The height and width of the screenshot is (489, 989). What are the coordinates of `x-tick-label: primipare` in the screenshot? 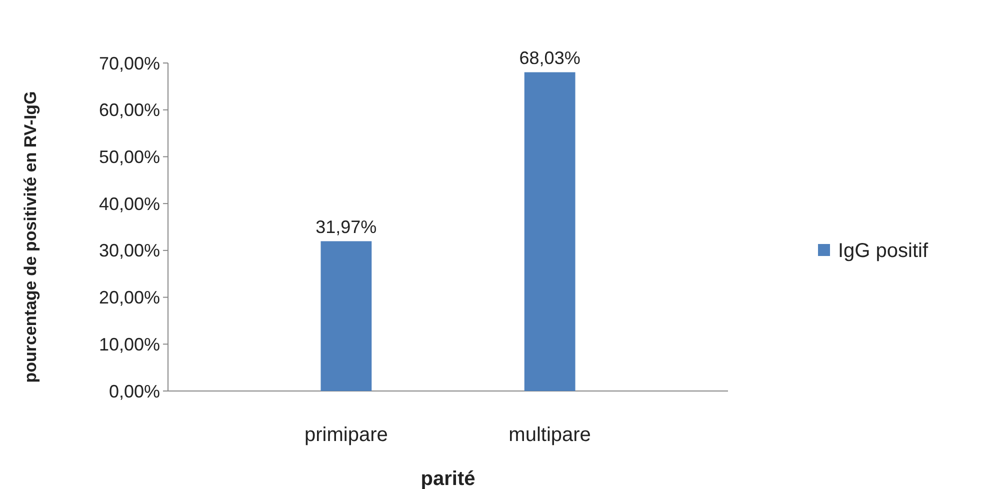 It's located at (346, 435).